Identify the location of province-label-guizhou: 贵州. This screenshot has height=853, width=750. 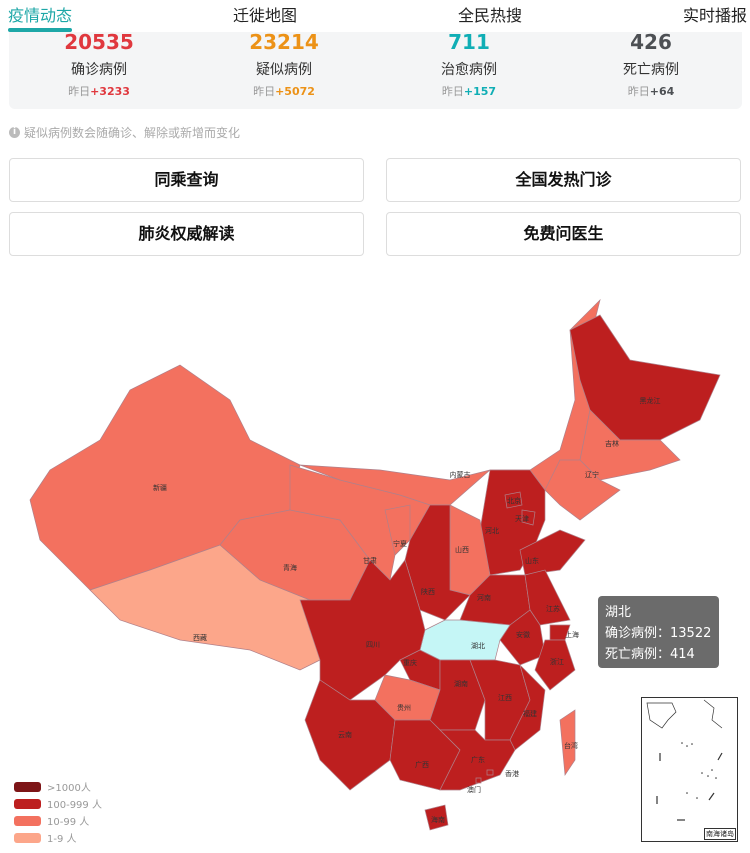
(404, 707).